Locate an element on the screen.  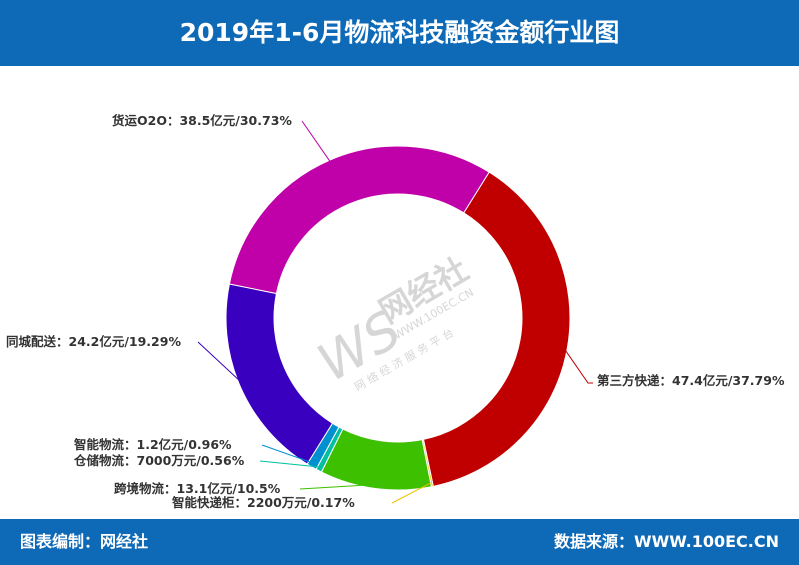
slice-第三方快递 is located at coordinates (496, 329).